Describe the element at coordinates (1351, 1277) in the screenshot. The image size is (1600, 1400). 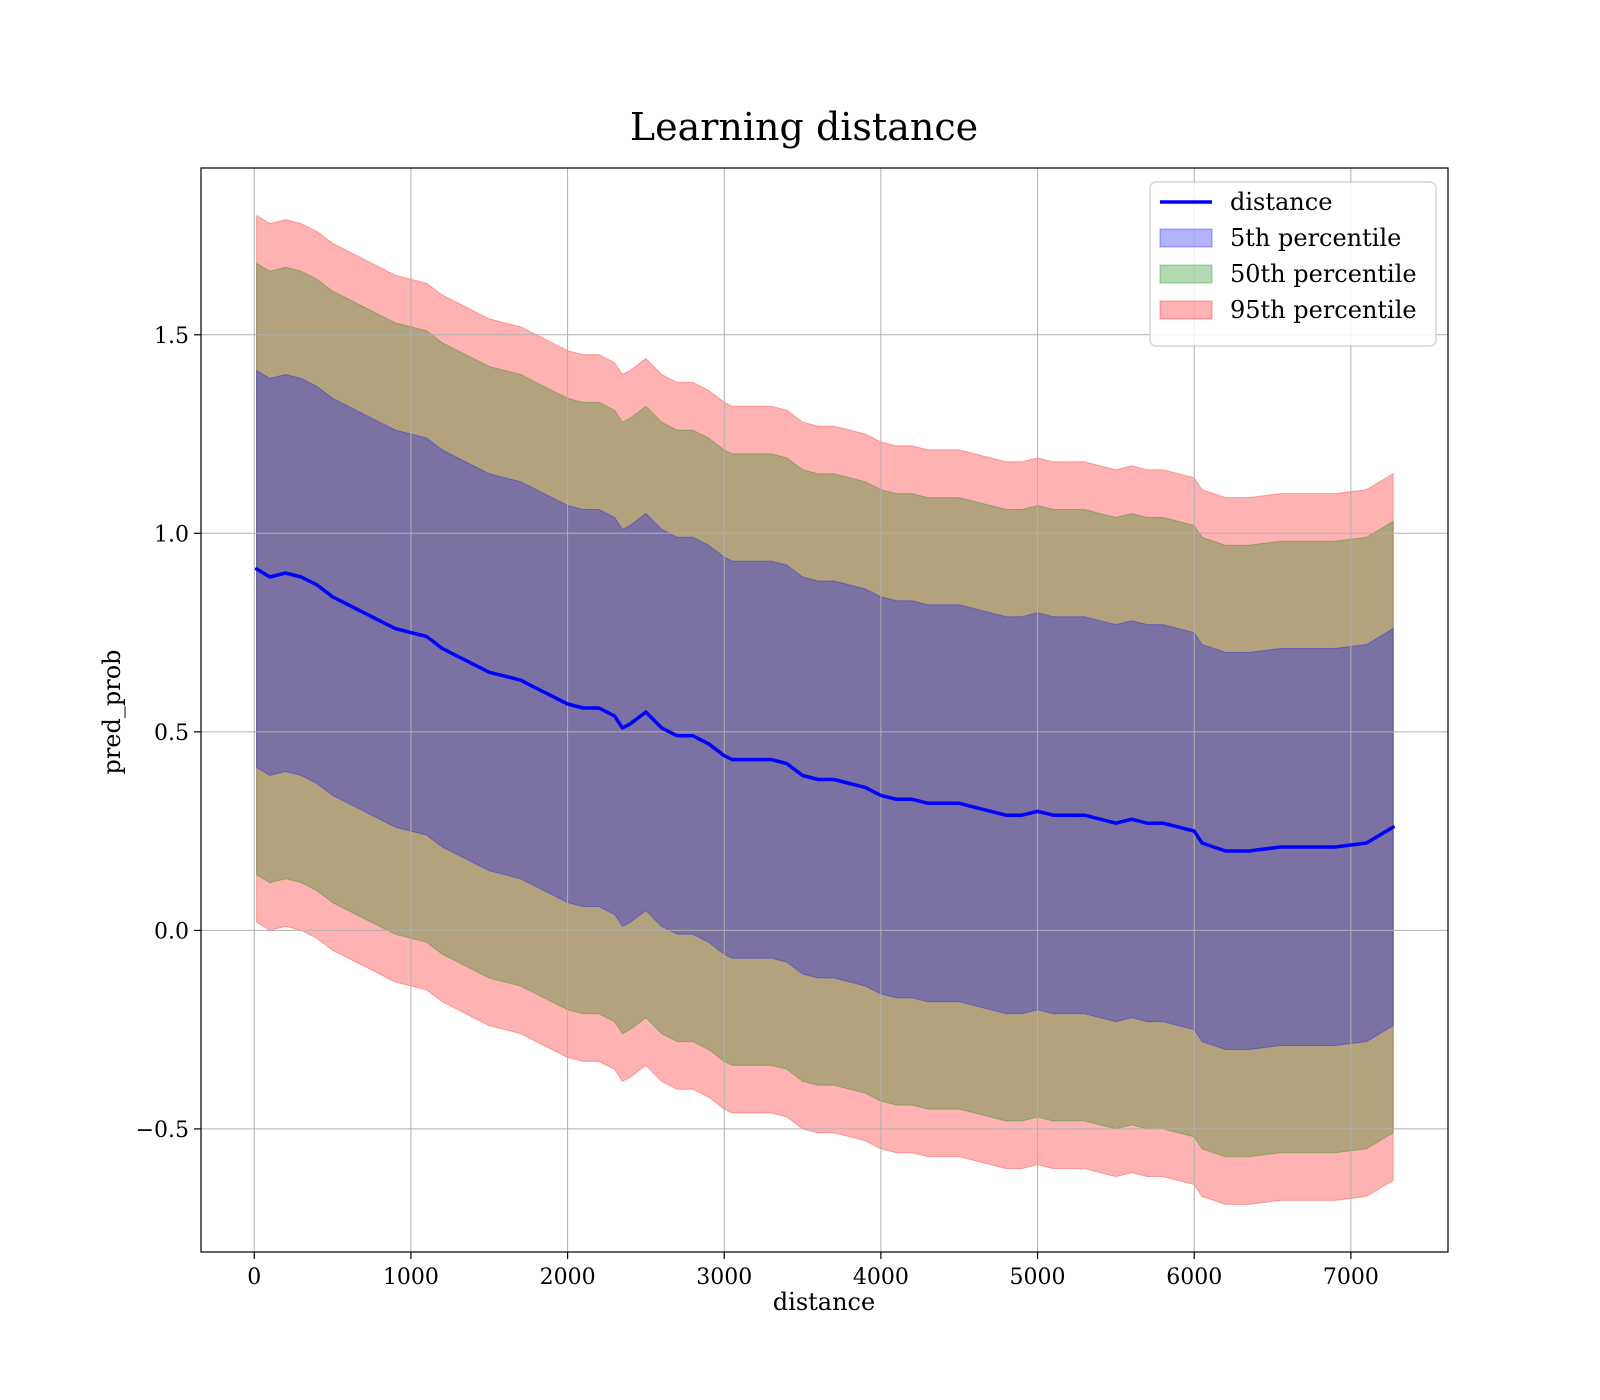
I see `x-tick-label-7: 7000` at that location.